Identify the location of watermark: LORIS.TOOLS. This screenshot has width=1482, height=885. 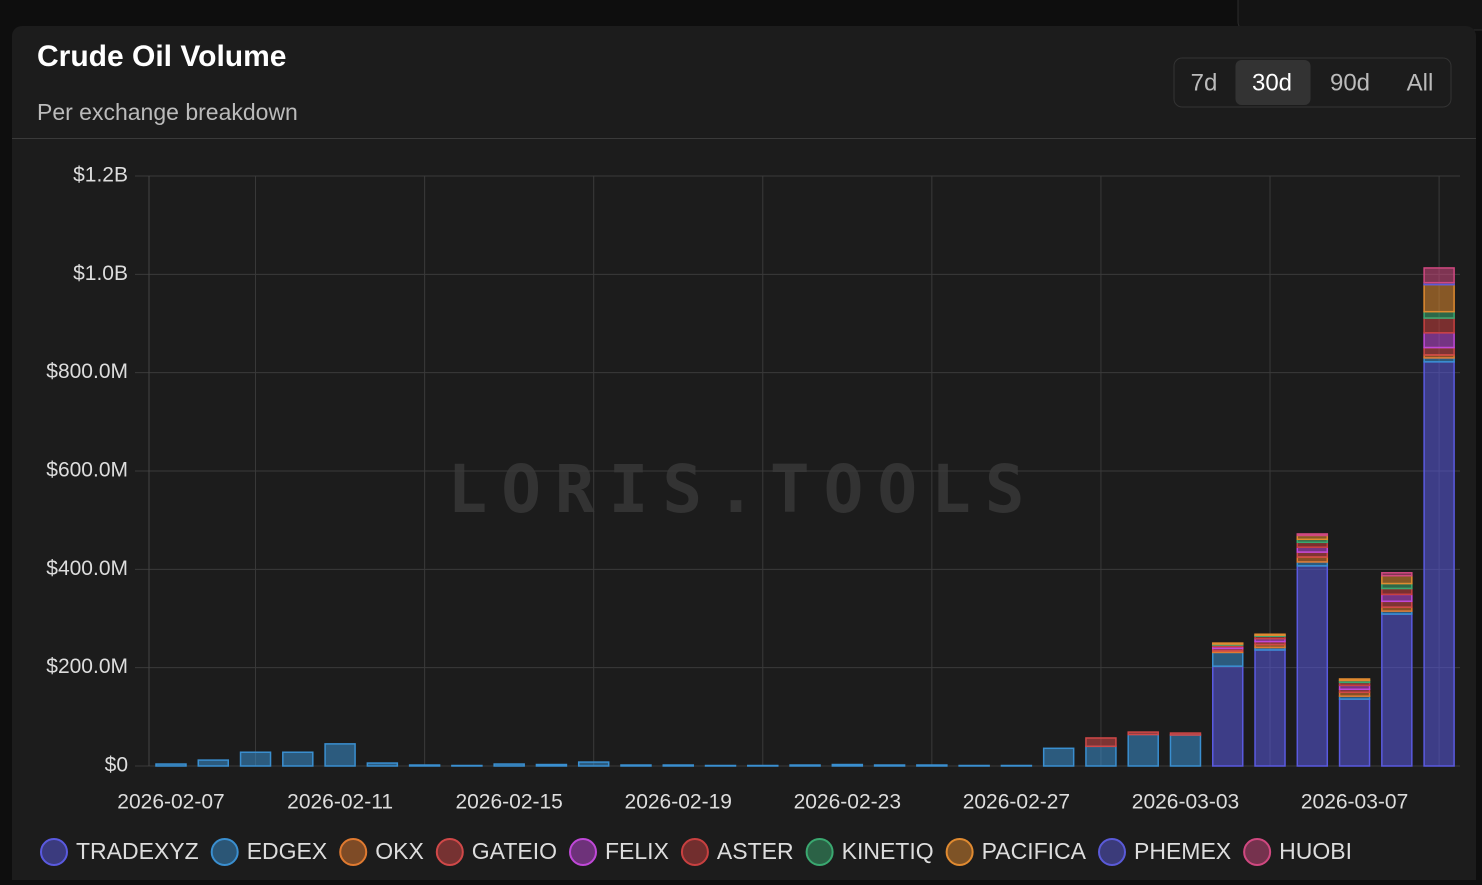
(742, 489).